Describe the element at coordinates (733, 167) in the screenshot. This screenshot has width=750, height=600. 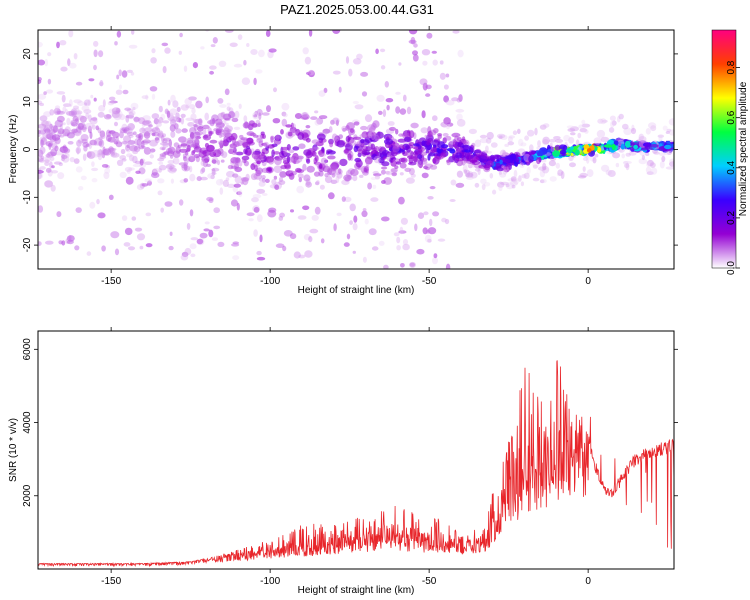
I see `colorbar-ticks: 0.0 0.2 0.4 0.6 0.8` at that location.